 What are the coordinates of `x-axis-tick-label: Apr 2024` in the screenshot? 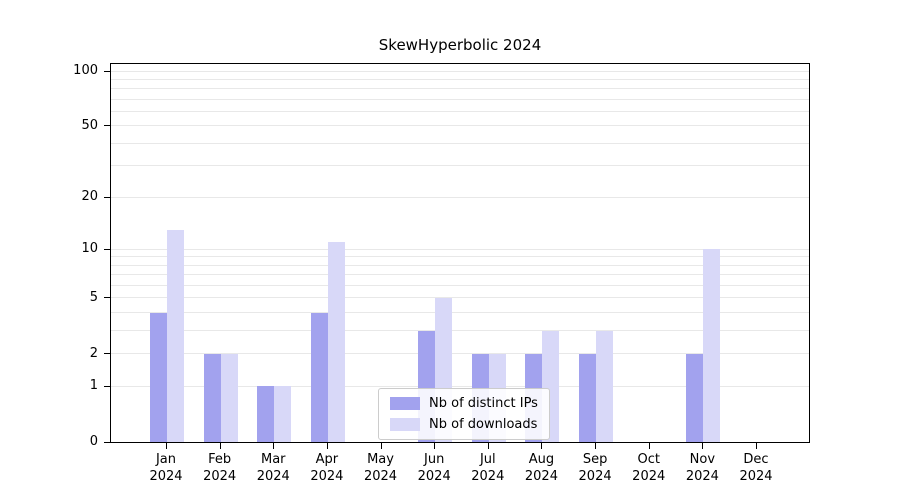 It's located at (327, 468).